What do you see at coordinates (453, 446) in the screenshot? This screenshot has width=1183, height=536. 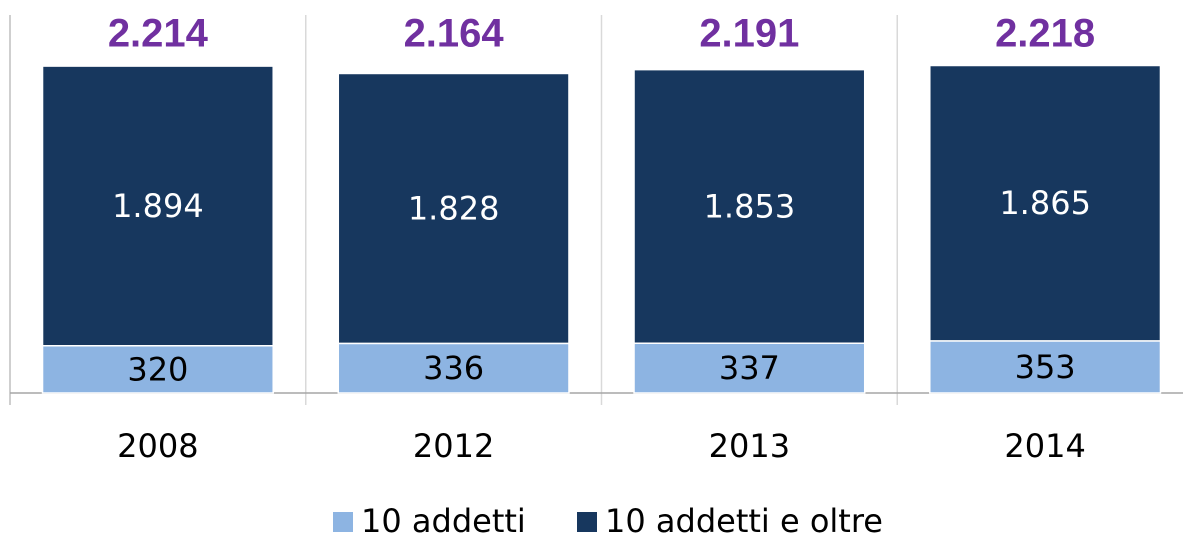 I see `x-tick-label: 2012` at bounding box center [453, 446].